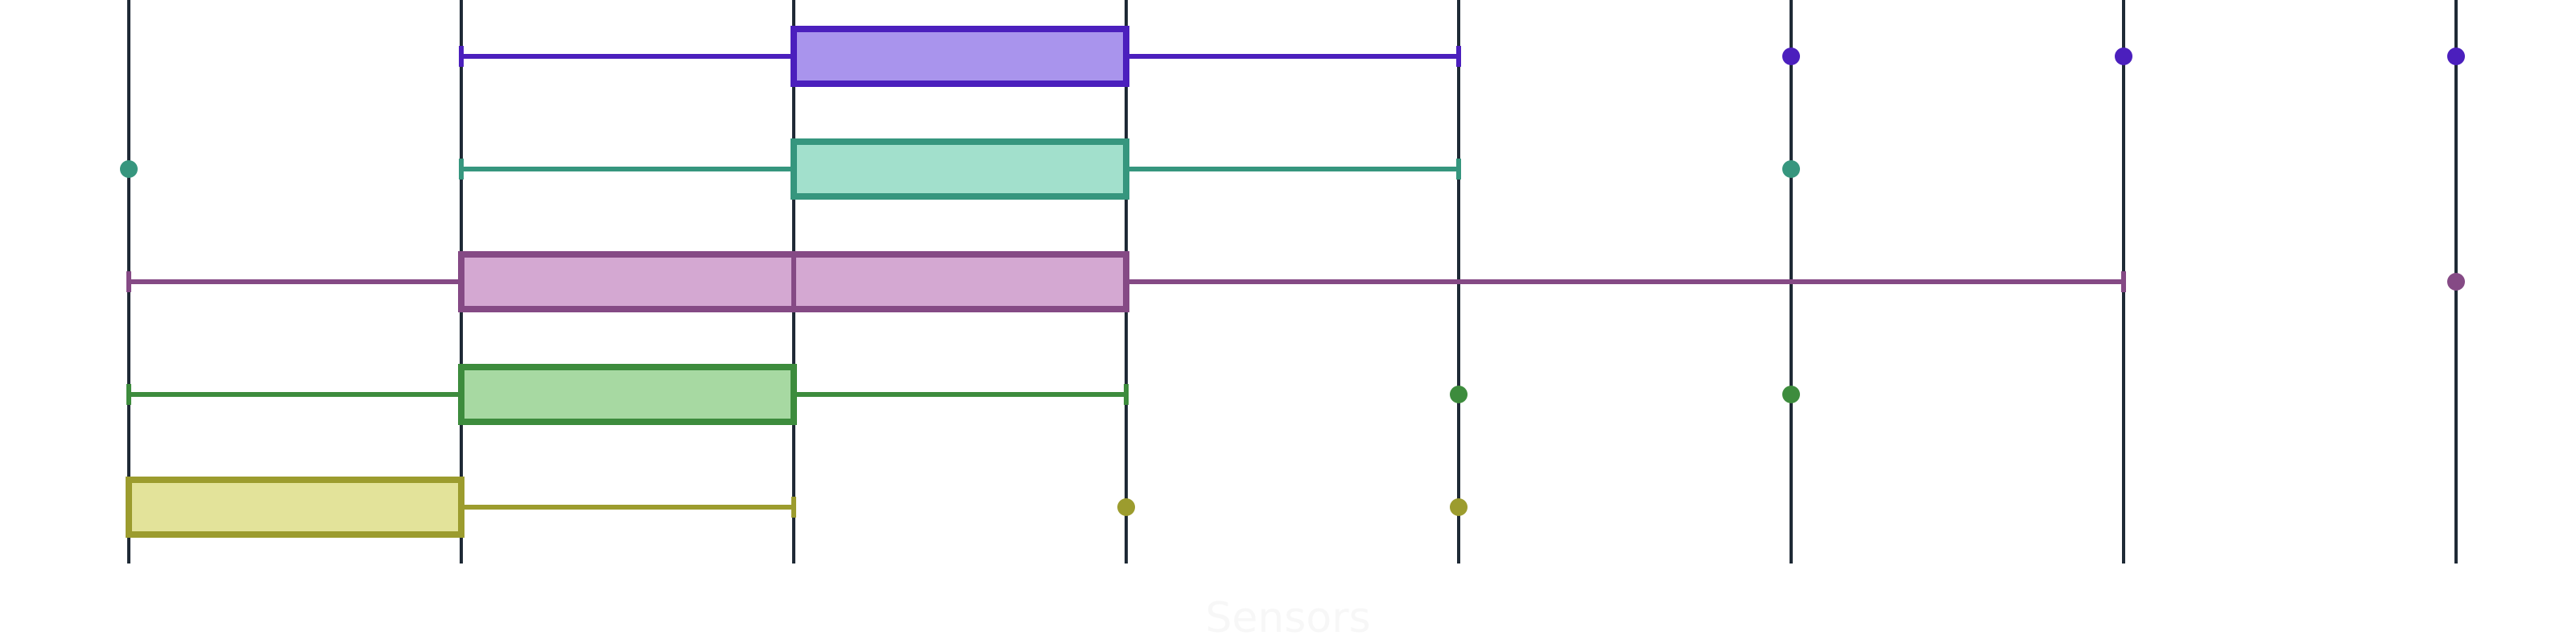 The height and width of the screenshot is (644, 2576). What do you see at coordinates (1287, 618) in the screenshot?
I see `x-axis-label: Sensors` at bounding box center [1287, 618].